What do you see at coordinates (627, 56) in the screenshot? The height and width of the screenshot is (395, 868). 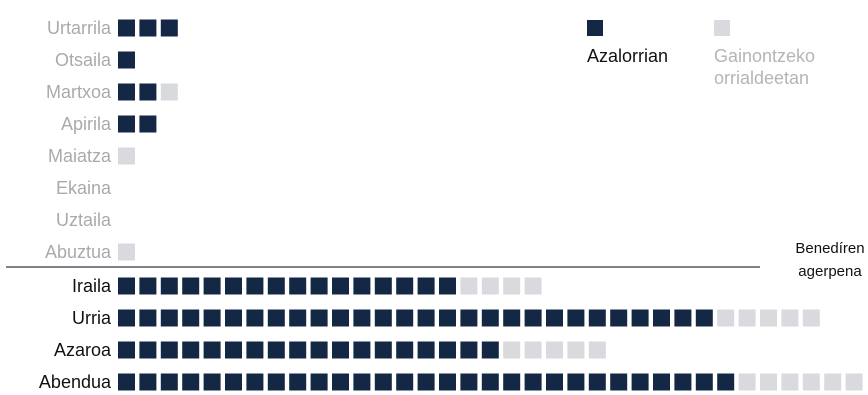 I see `legend-label-azalorrian: Azalorrian` at bounding box center [627, 56].